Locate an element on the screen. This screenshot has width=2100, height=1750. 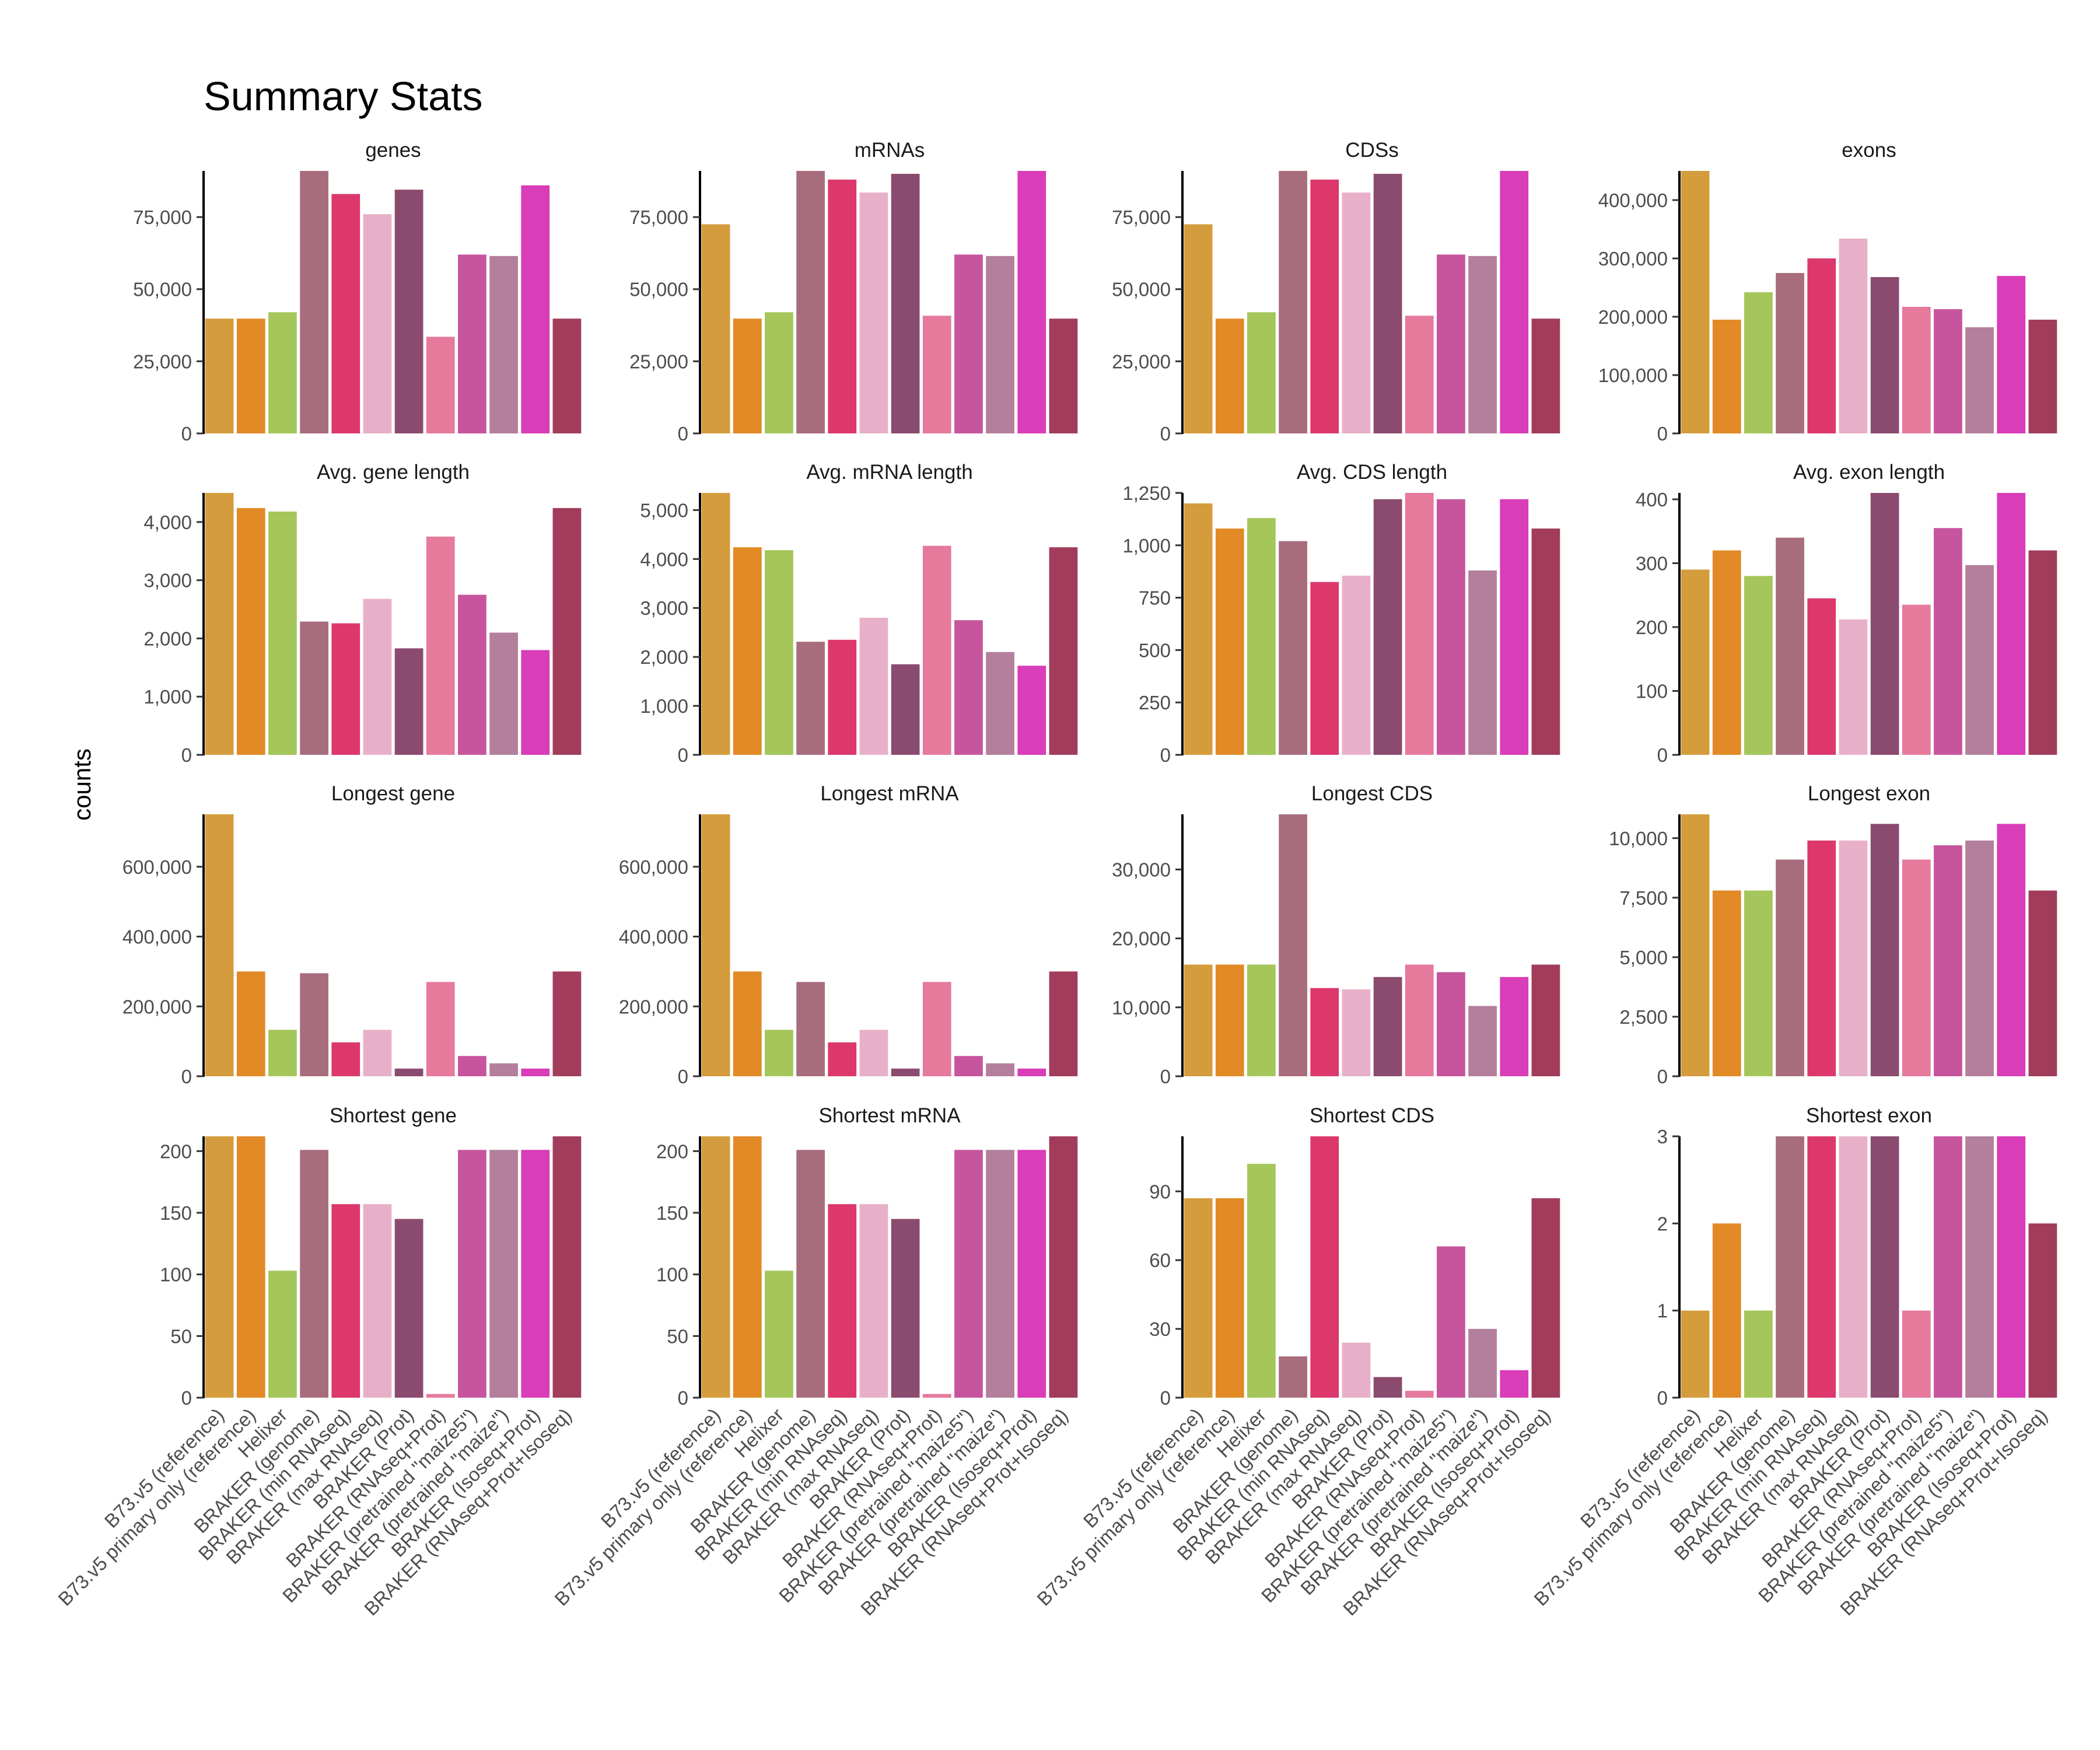
y-tick-label: 75,000 is located at coordinates (162, 217).